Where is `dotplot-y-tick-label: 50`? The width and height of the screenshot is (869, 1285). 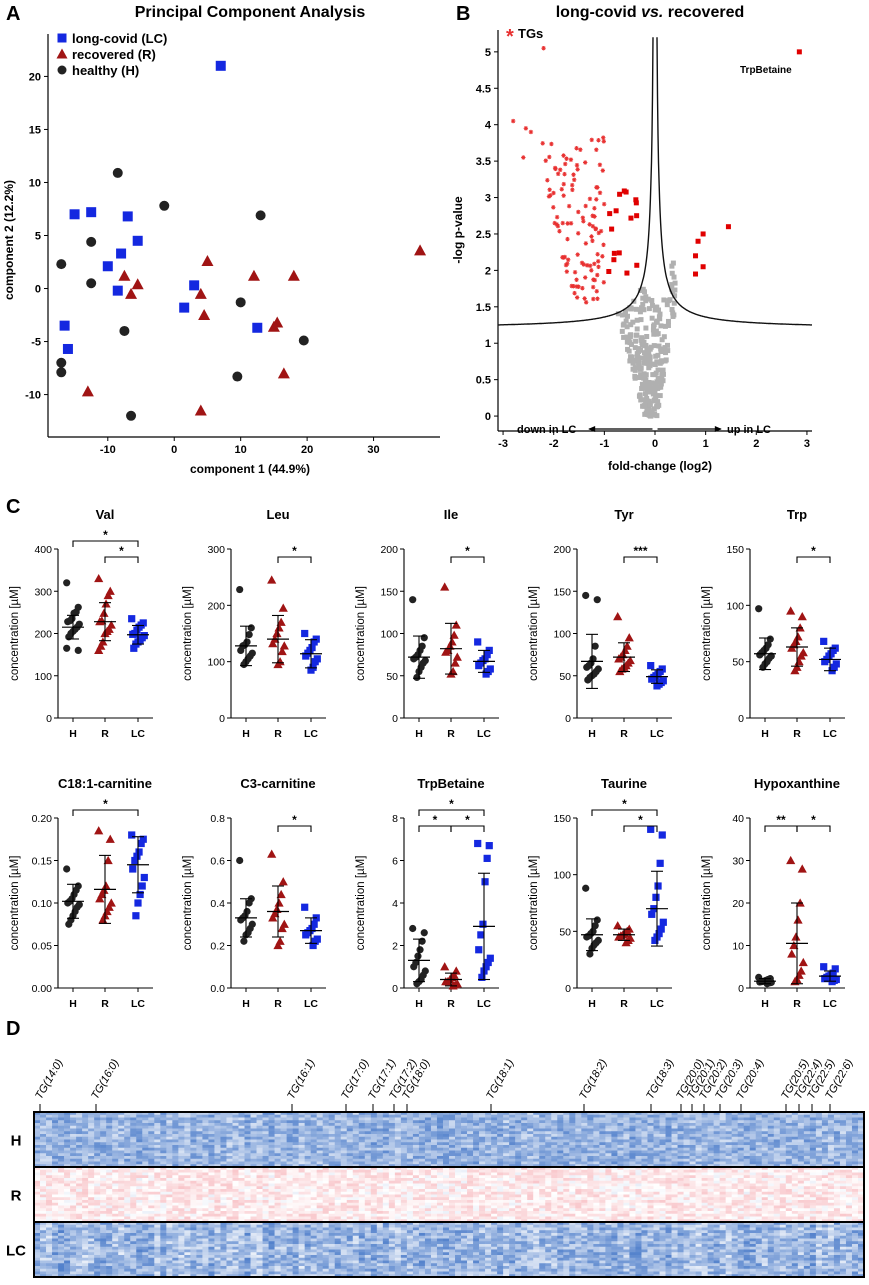 dotplot-y-tick-label: 50 is located at coordinates (392, 677).